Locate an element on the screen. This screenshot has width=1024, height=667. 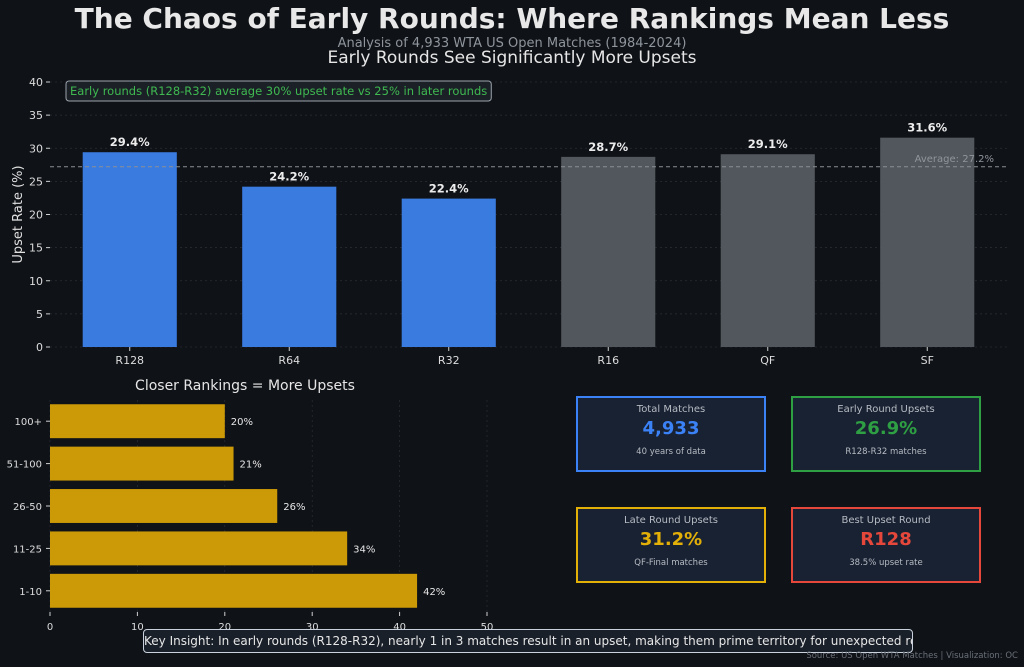
y-tick-label: 11-25 is located at coordinates (27, 549).